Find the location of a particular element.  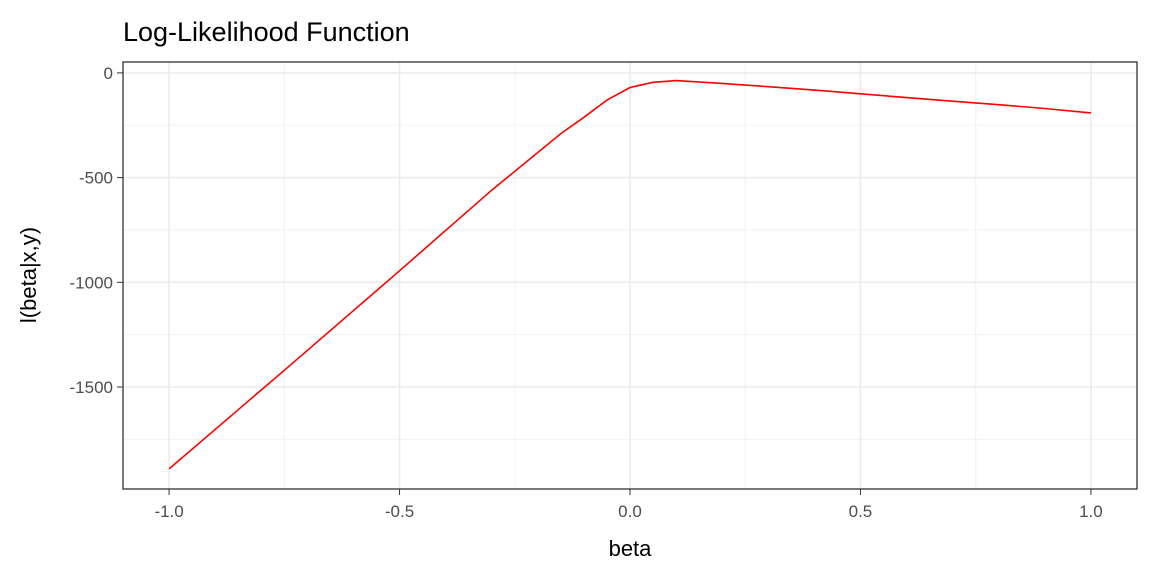

chart-title: Log-Likelihood Function is located at coordinates (266, 32).